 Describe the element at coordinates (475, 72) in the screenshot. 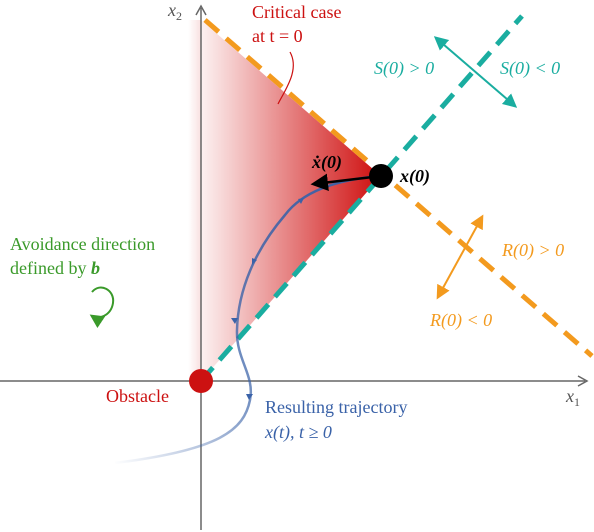

I see `s-arrow` at that location.